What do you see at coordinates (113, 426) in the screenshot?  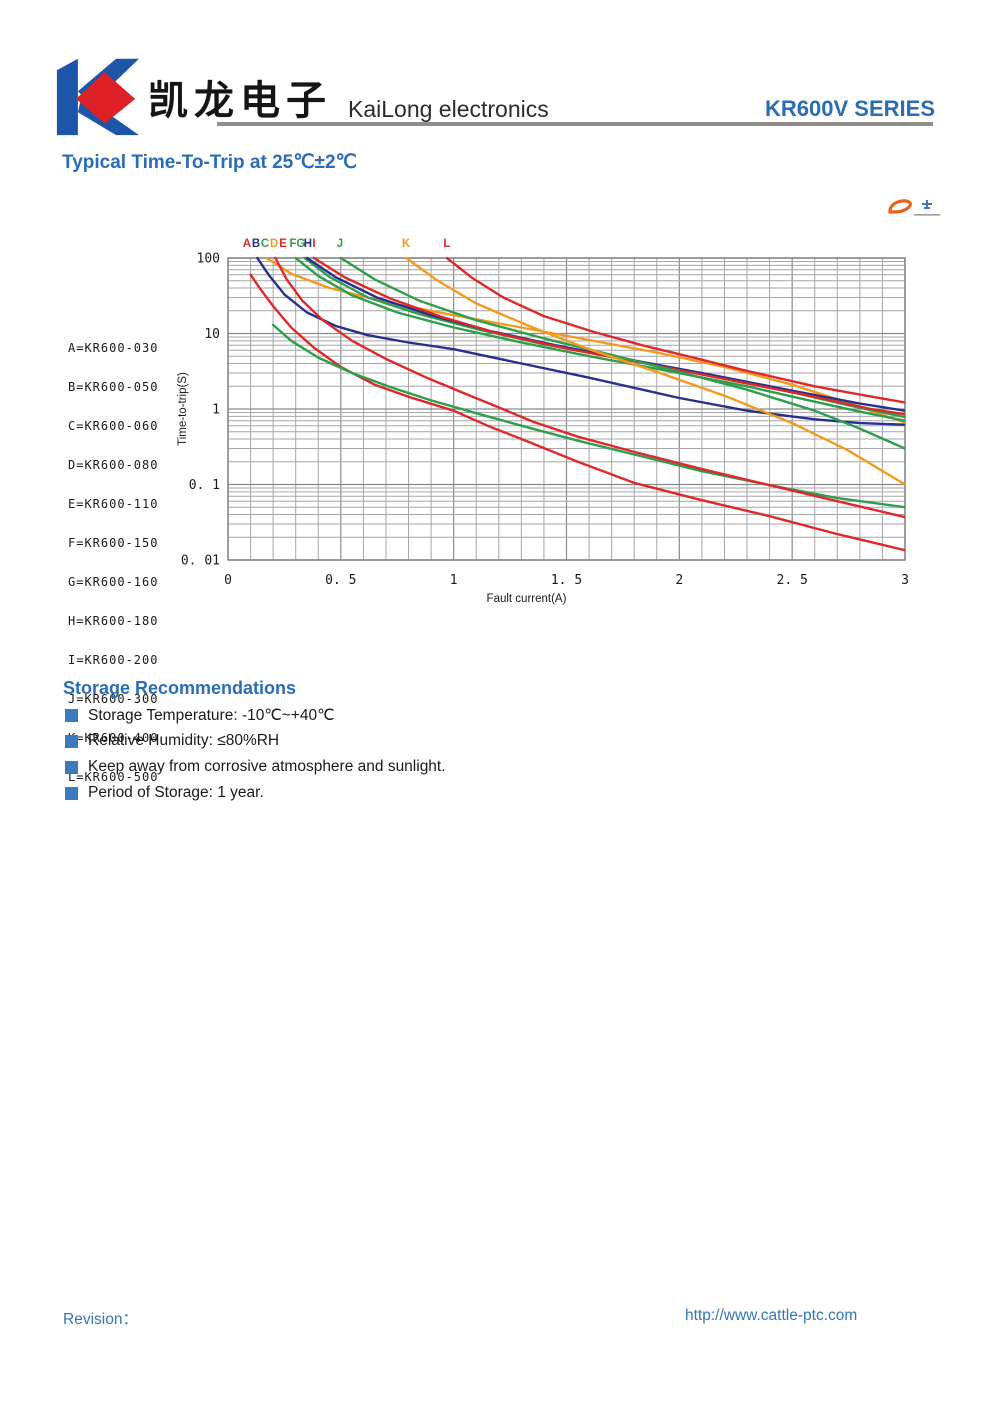 I see `legend-item: C=KR600-060` at bounding box center [113, 426].